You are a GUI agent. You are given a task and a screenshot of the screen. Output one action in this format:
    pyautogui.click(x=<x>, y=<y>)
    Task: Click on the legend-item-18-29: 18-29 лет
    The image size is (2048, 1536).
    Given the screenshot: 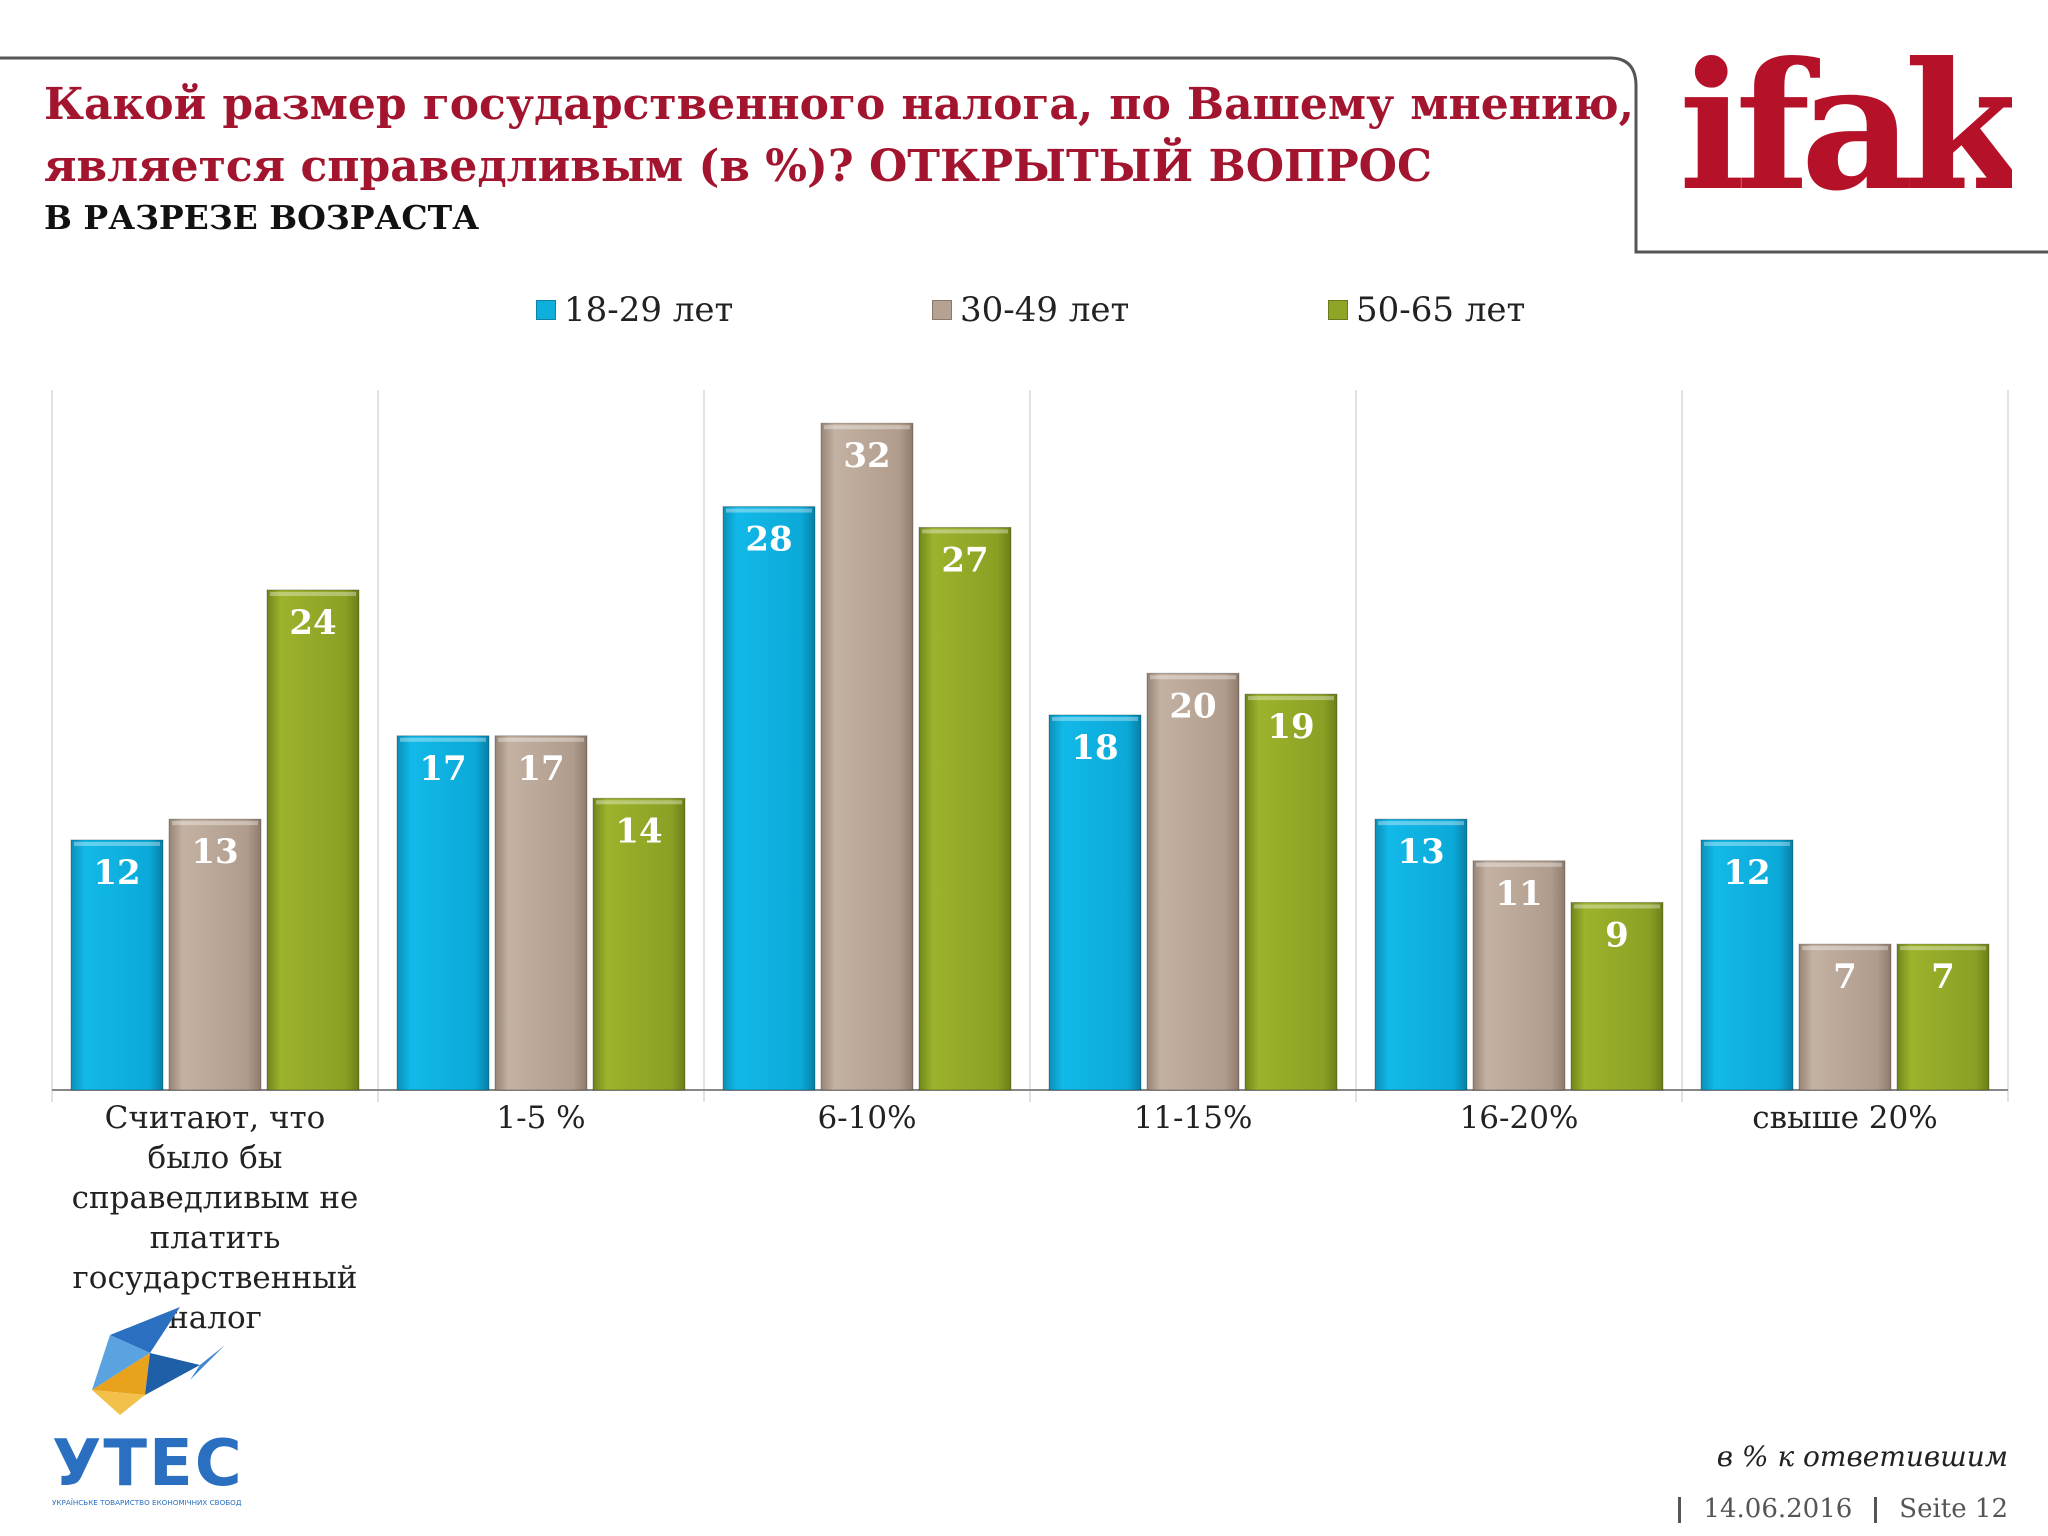 What is the action you would take?
    pyautogui.click(x=634, y=310)
    